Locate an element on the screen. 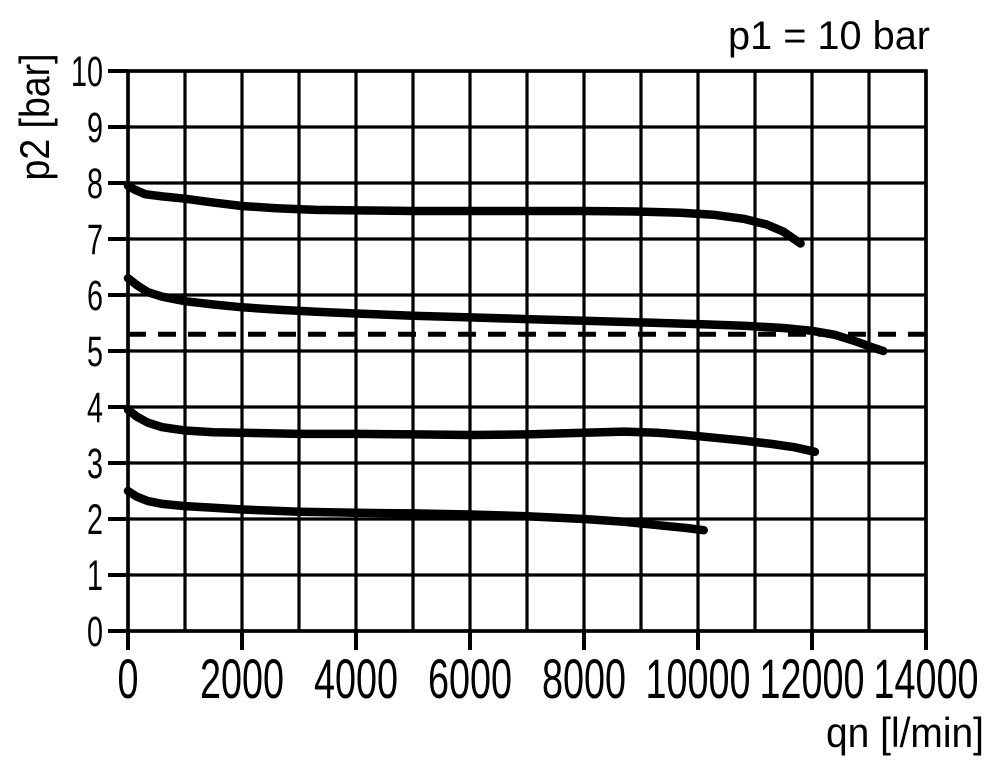  y-tick-label: 6 is located at coordinates (95, 296).